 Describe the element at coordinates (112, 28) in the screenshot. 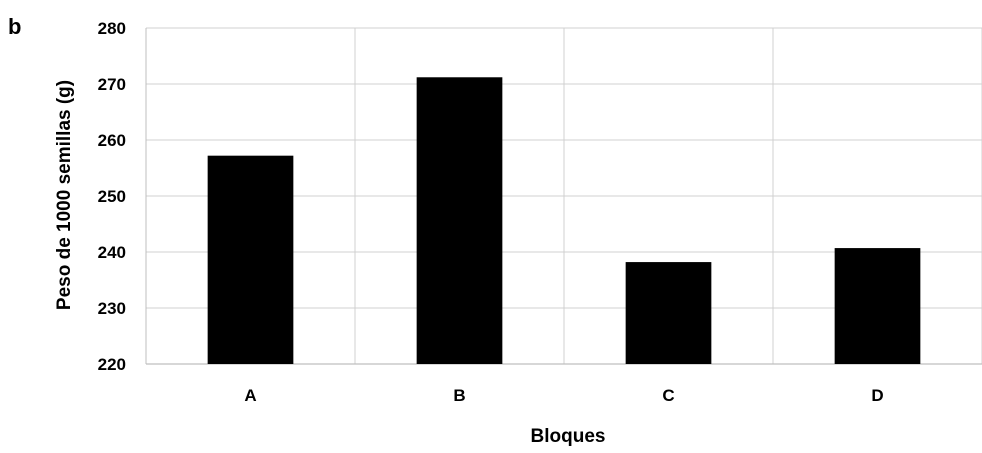

I see `y-tick-label: 280` at that location.